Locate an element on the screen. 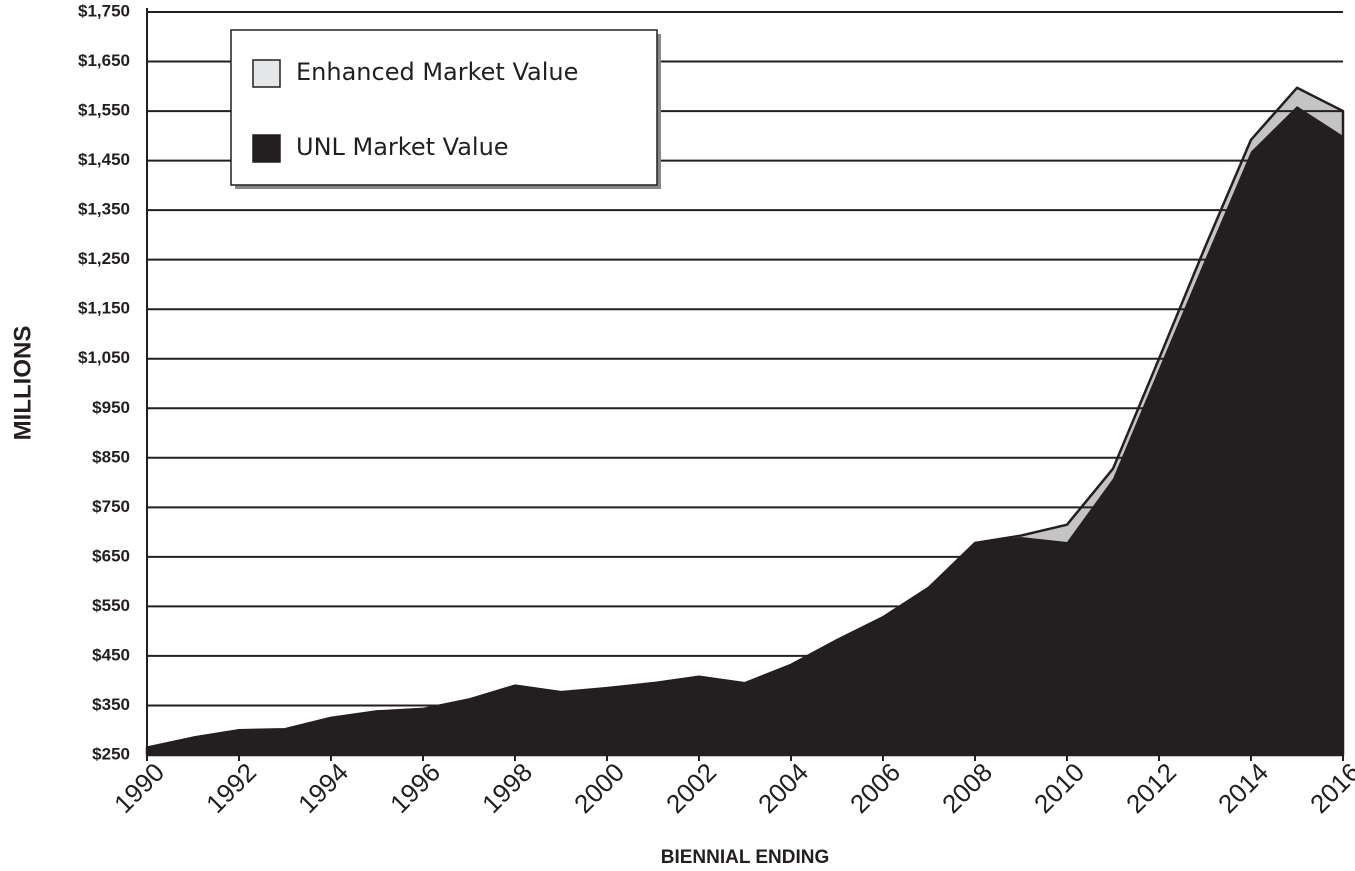 The height and width of the screenshot is (871, 1355). x-tick-label: 2000 is located at coordinates (599, 788).